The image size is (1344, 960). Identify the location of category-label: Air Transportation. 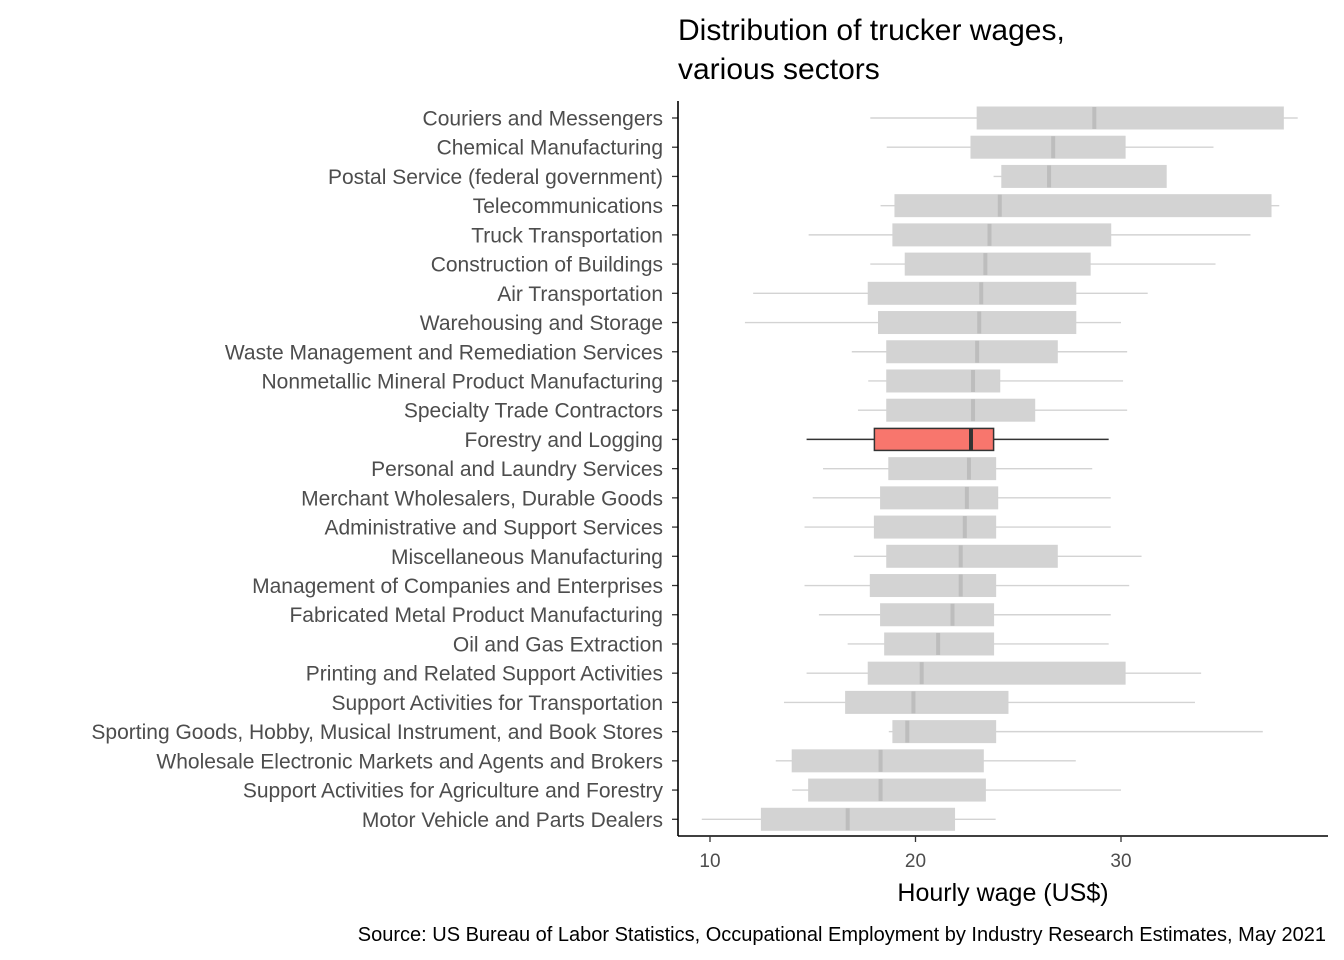
(580, 294).